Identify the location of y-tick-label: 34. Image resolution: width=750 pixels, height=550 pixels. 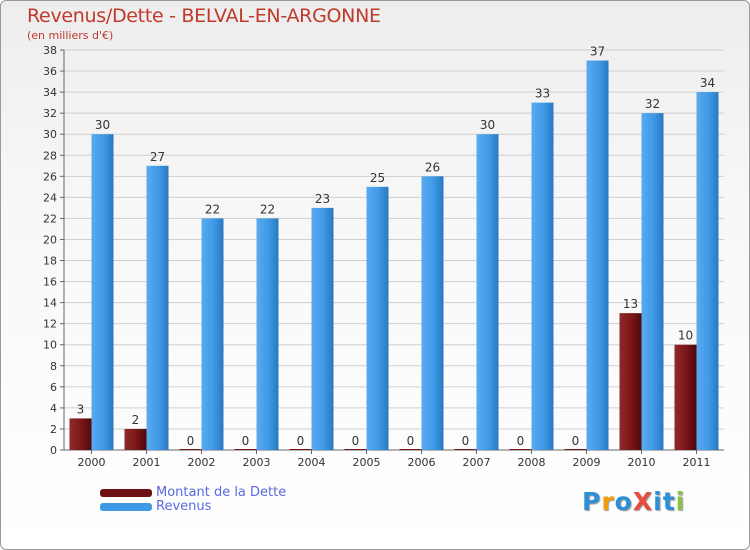
(50, 92).